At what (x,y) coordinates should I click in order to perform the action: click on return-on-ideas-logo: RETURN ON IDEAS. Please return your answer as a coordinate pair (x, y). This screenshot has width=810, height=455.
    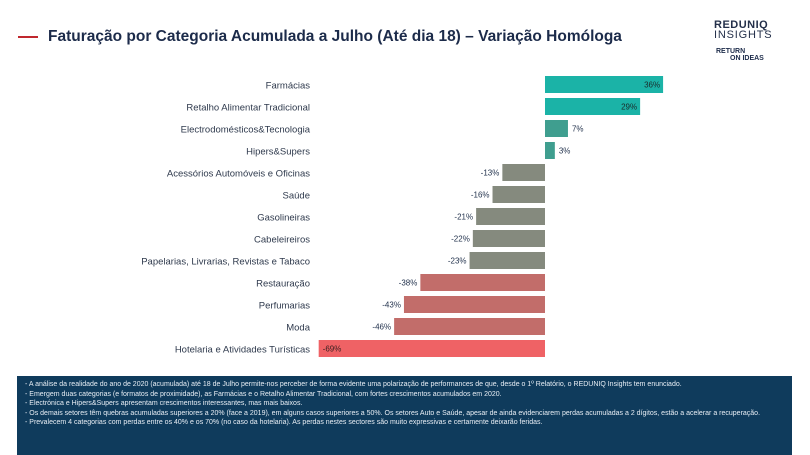
    Looking at the image, I should click on (740, 55).